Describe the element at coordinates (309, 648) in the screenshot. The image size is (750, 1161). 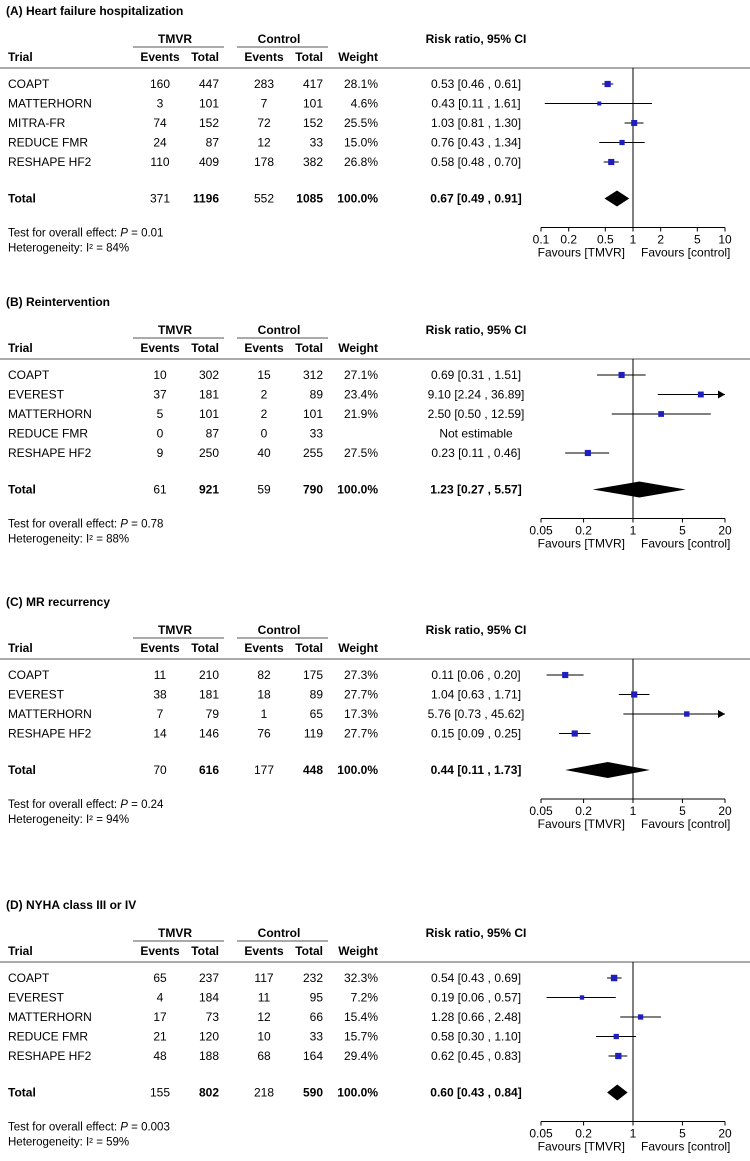
I see `header-total-control: Total` at that location.